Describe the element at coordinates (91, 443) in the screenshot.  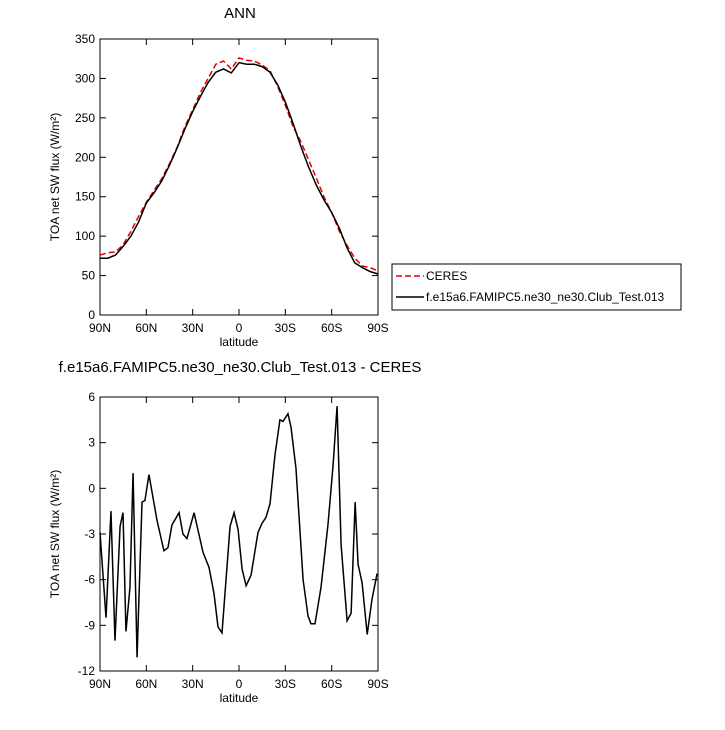
I see `y-tick-label: 3` at that location.